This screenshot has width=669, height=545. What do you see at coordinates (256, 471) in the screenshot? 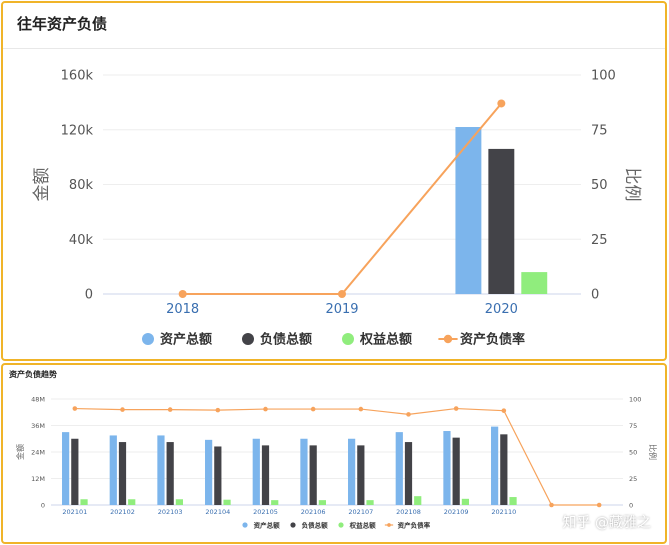
I see `bar-资产总额-202105` at bounding box center [256, 471].